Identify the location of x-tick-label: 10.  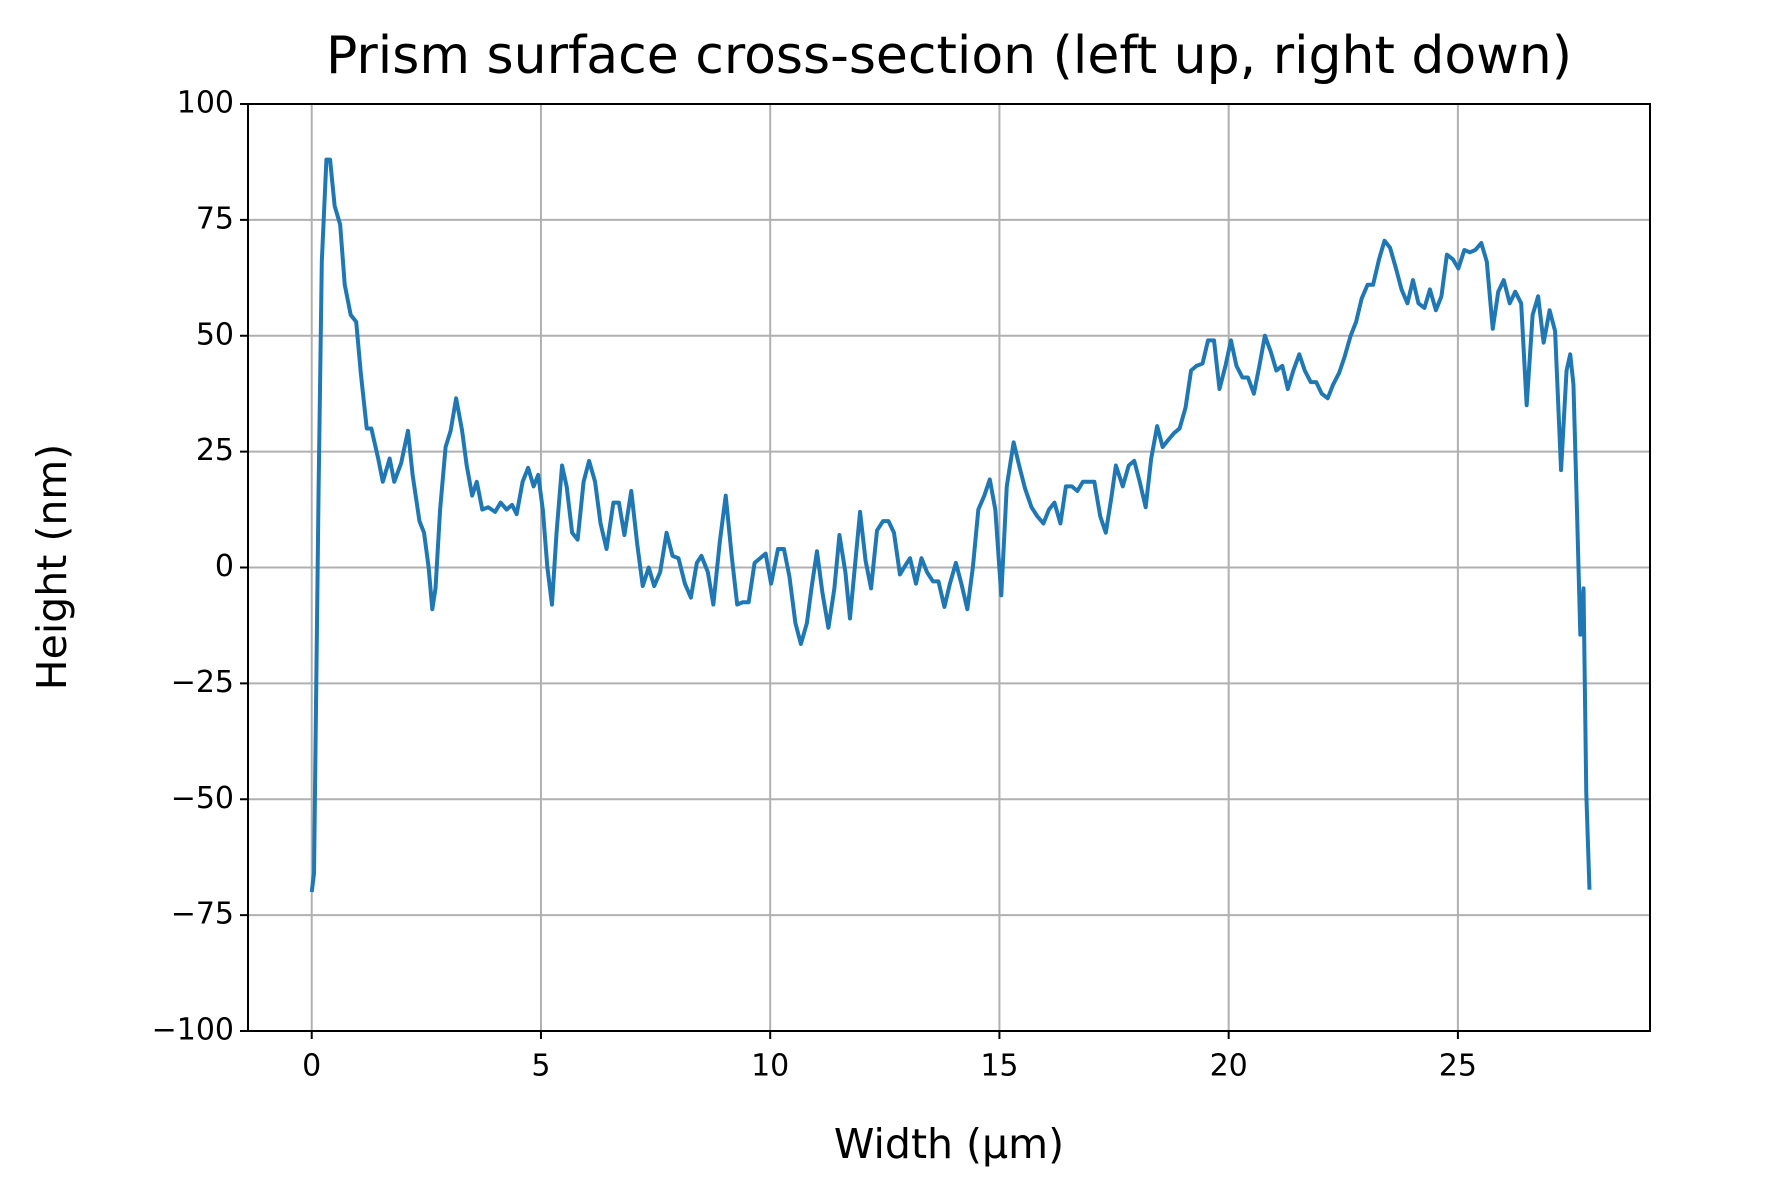
(770, 1066).